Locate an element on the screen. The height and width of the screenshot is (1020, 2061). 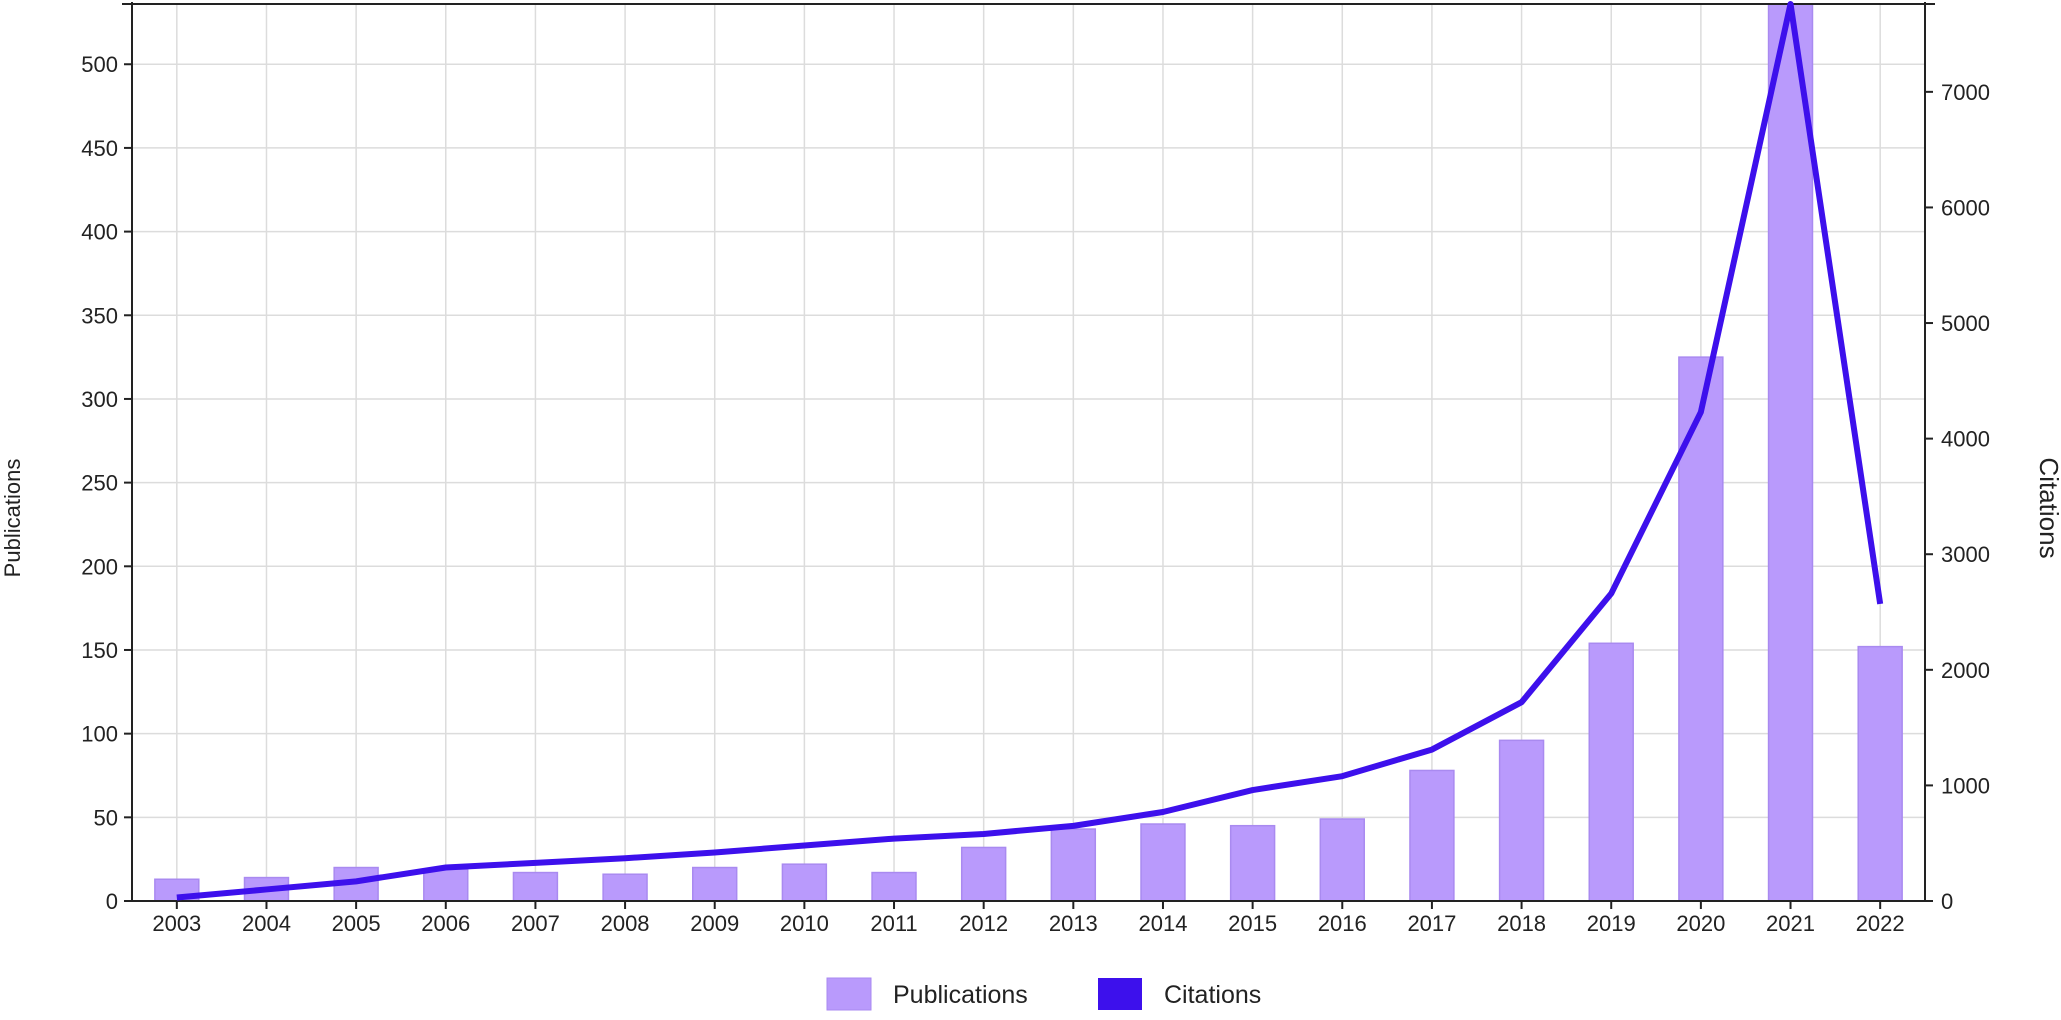
y-right-tick-label: 2000 is located at coordinates (1965, 670).